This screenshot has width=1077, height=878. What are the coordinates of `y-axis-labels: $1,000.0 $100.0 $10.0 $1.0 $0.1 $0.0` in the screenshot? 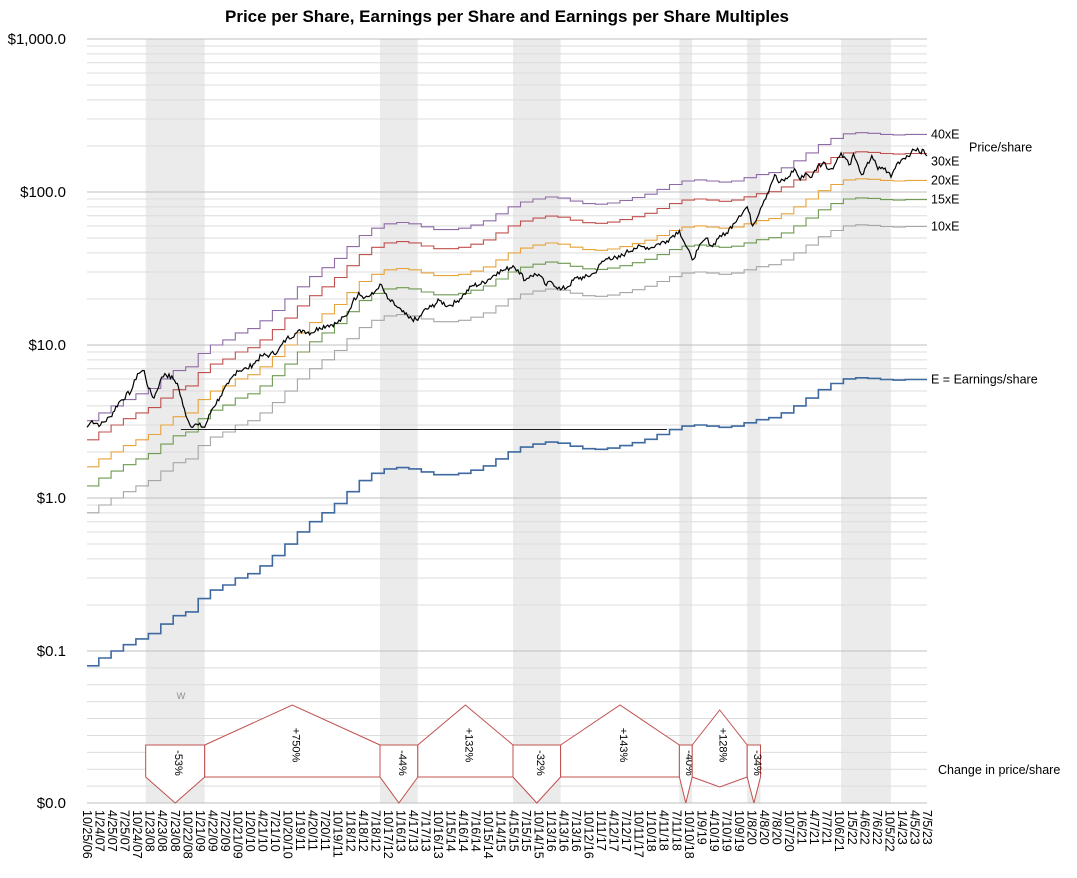 It's located at (37, 421).